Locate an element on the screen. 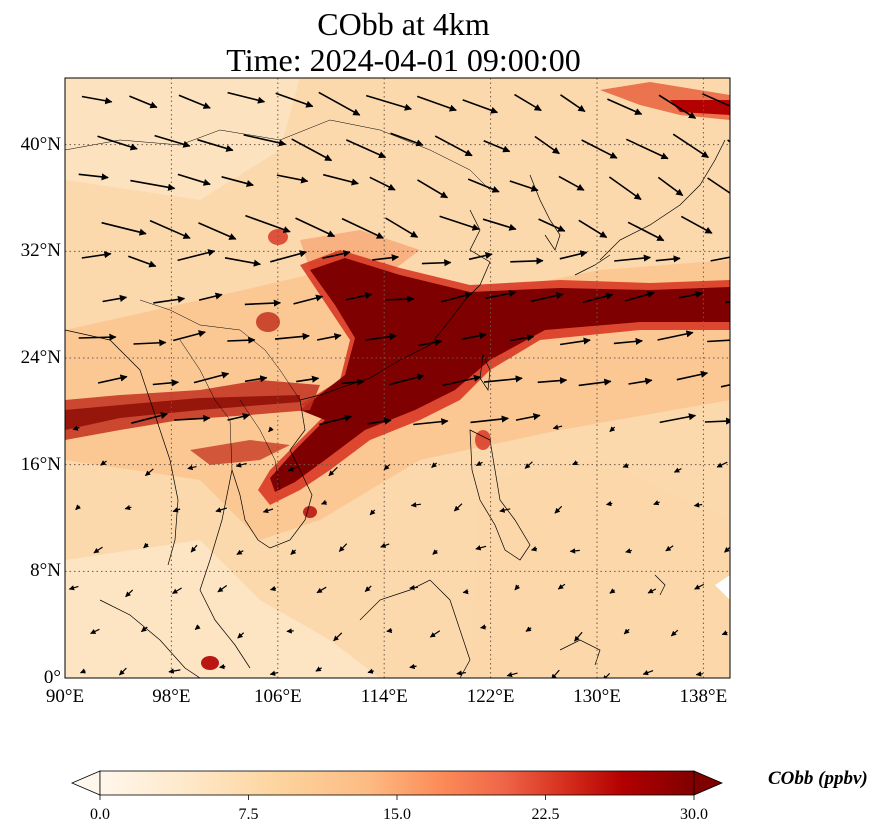 The width and height of the screenshot is (887, 836). lon-tick-label: 122°E is located at coordinates (490, 696).